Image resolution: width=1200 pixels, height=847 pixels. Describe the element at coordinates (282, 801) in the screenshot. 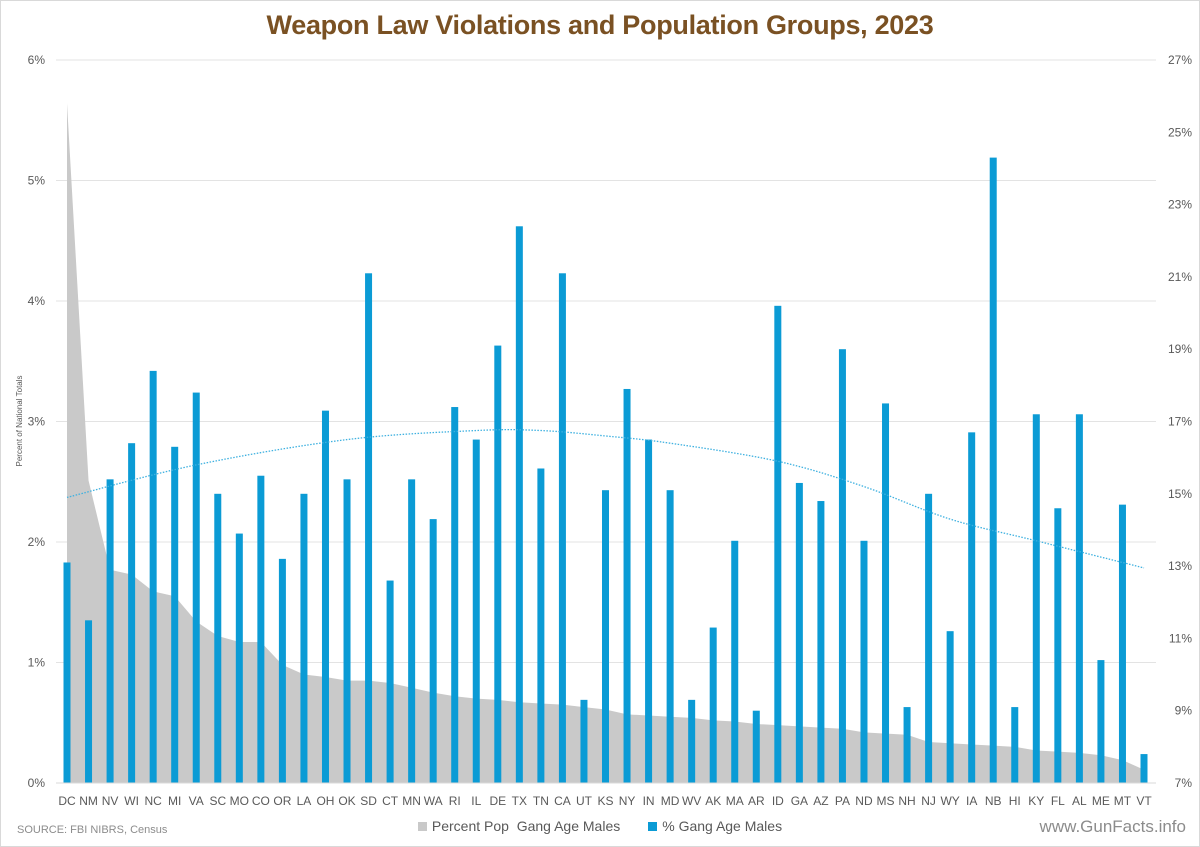

I see `x-tick-label: OR` at that location.